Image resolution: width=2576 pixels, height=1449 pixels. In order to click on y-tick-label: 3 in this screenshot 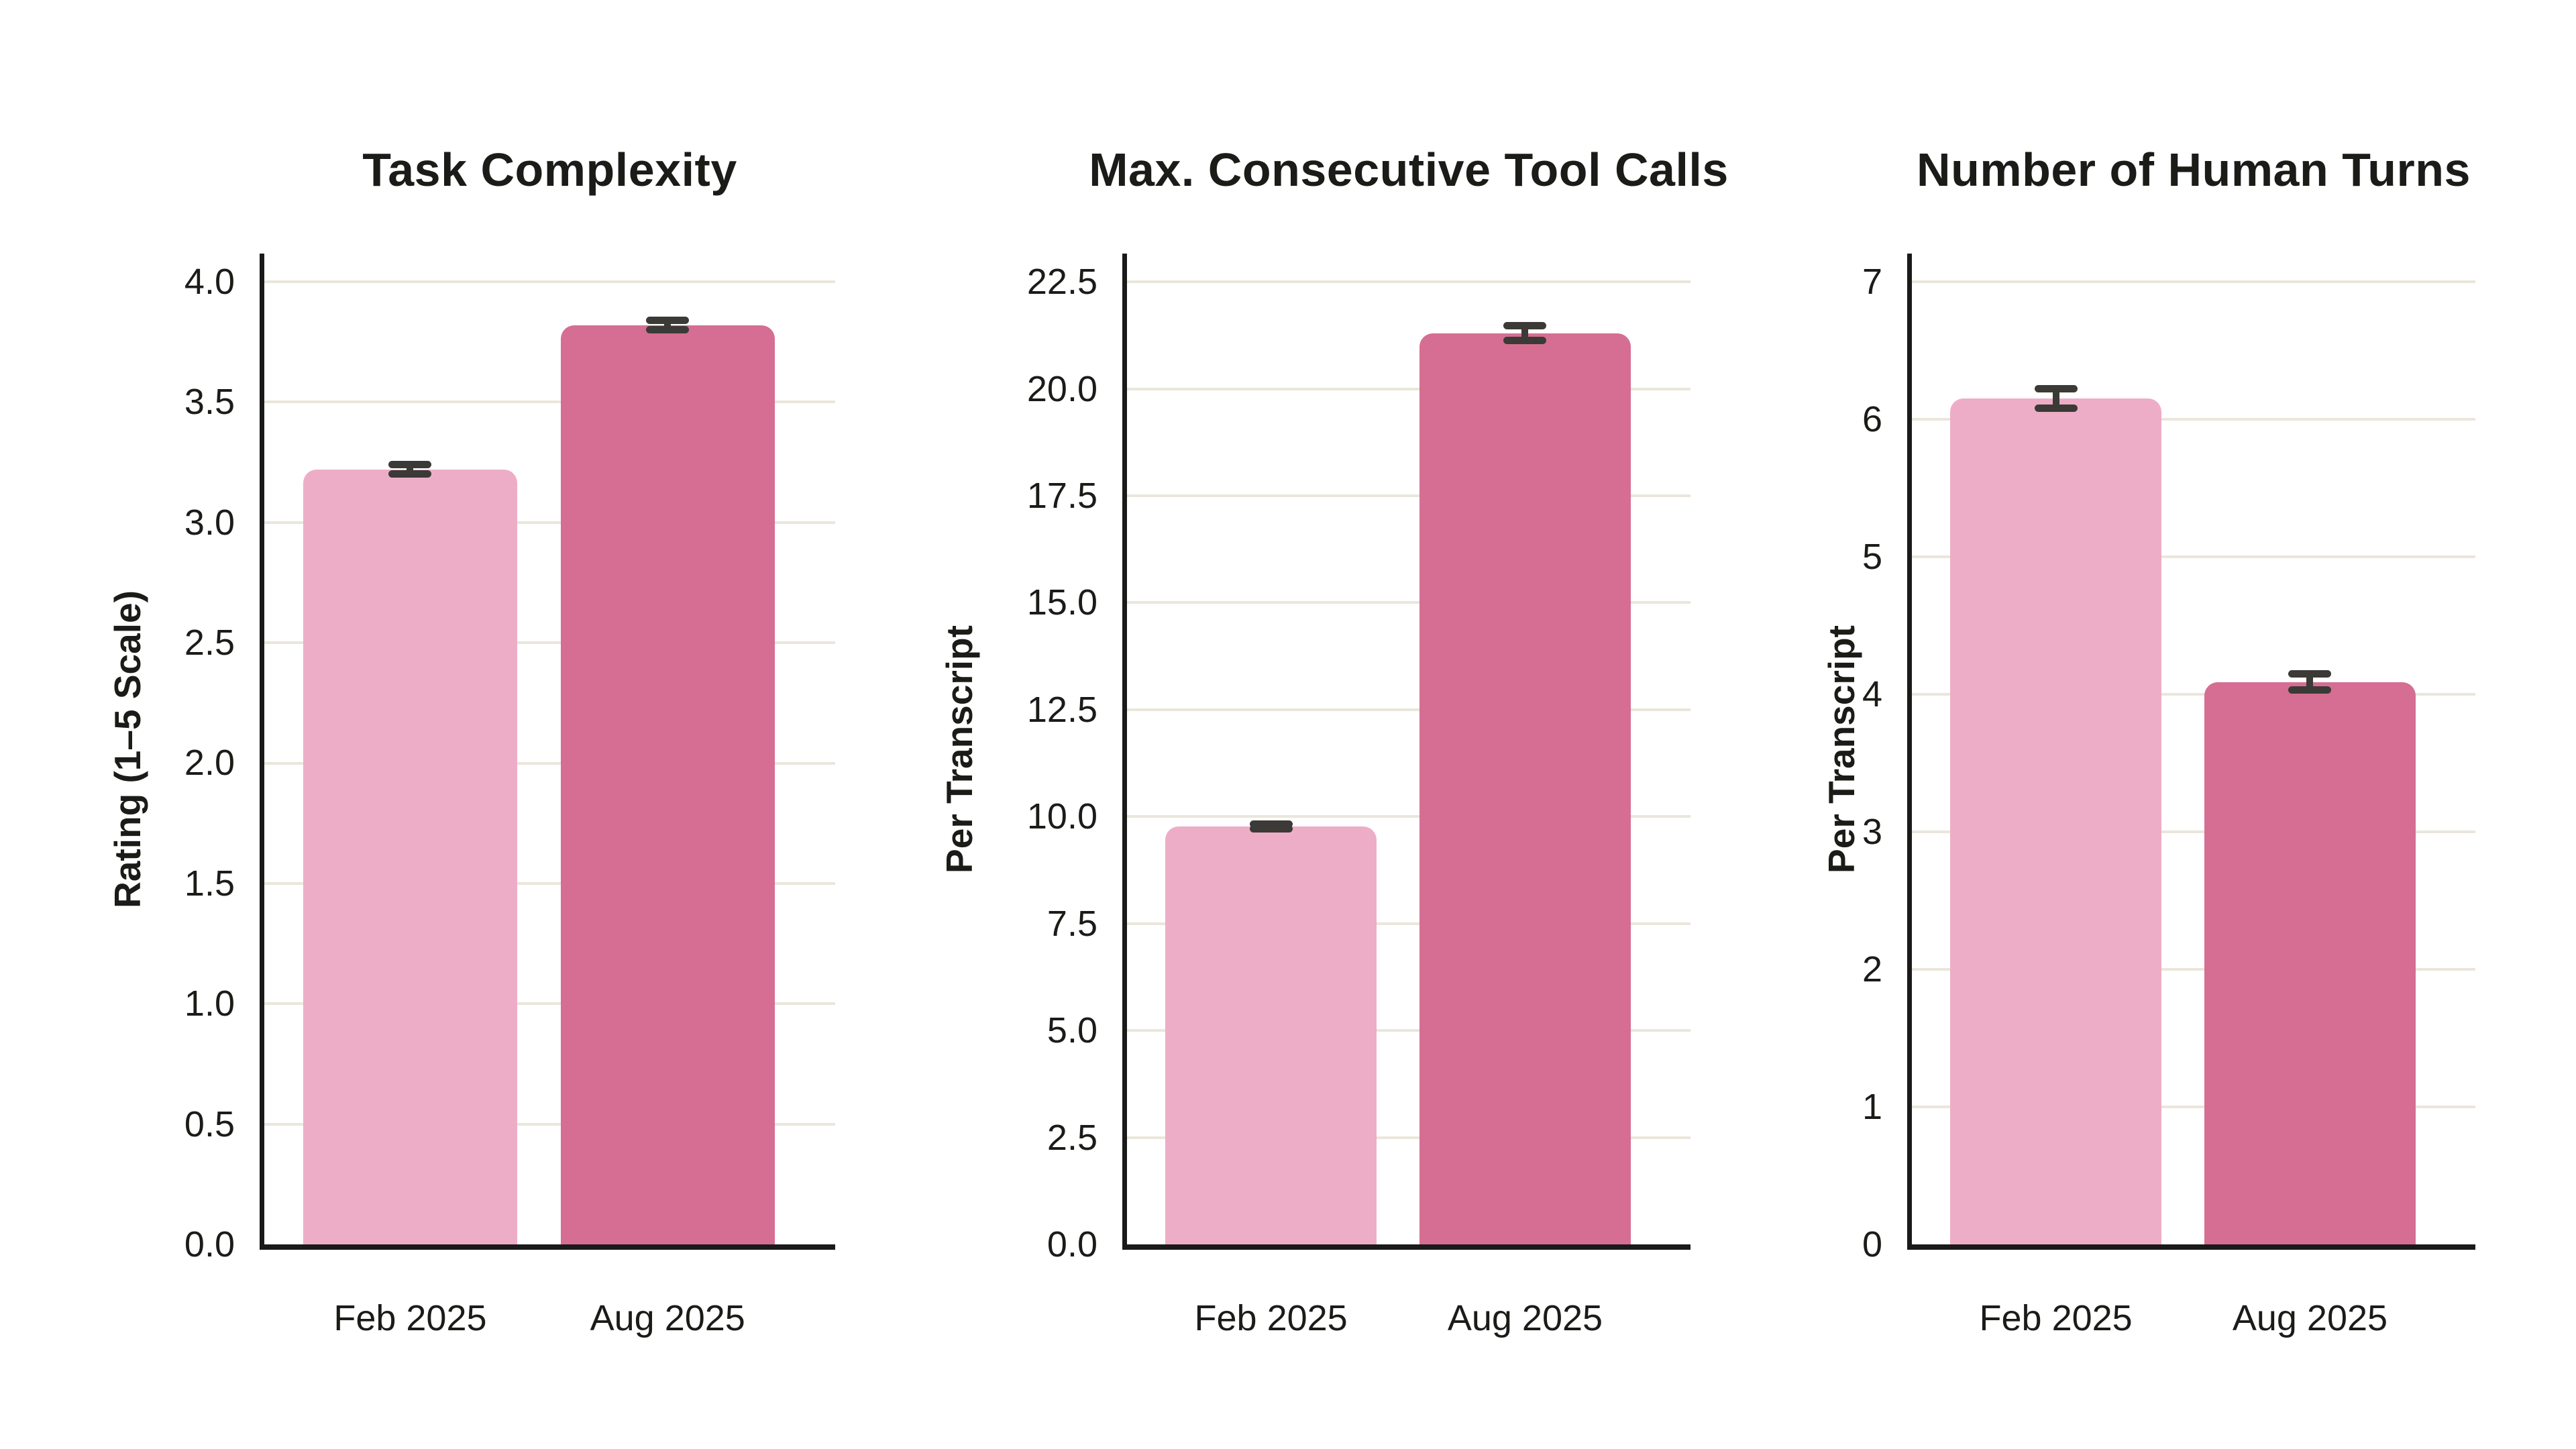, I will do `click(1872, 832)`.